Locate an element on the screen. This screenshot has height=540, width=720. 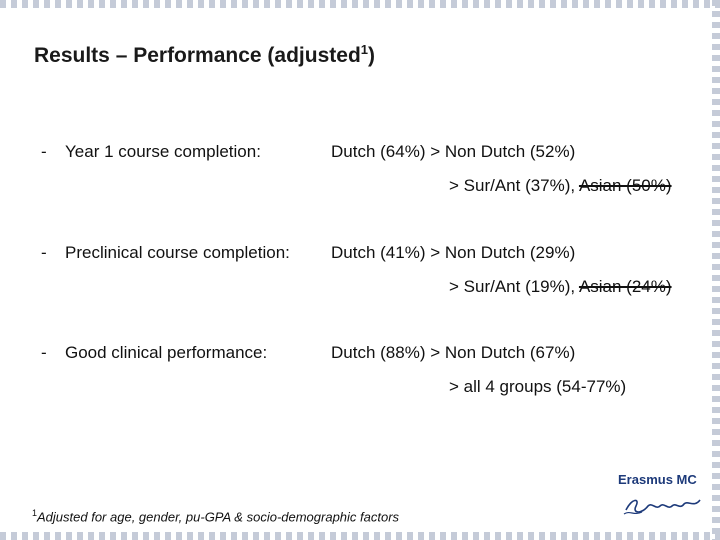
struck-text: Asian (24%) is located at coordinates (625, 286).